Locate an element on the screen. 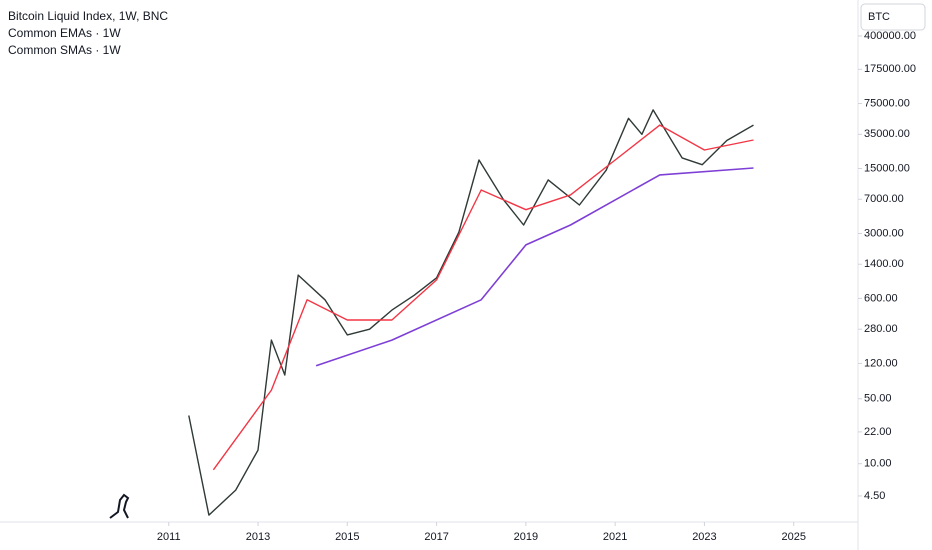  y-tick-label: 7000.00 is located at coordinates (884, 199).